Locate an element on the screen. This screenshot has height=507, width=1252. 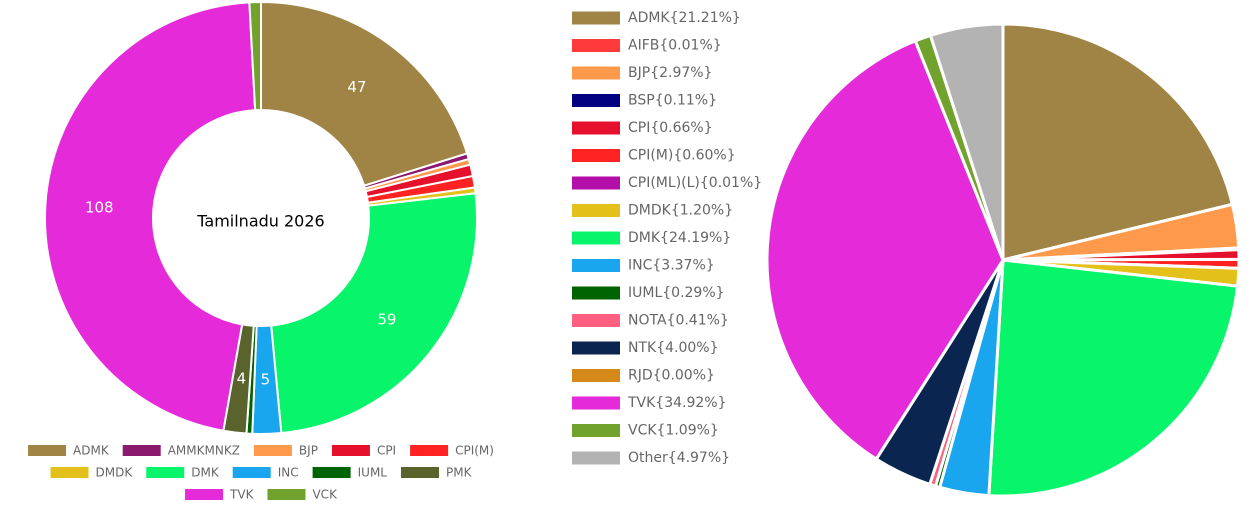
legend-label: ADMK is located at coordinates (91, 451).